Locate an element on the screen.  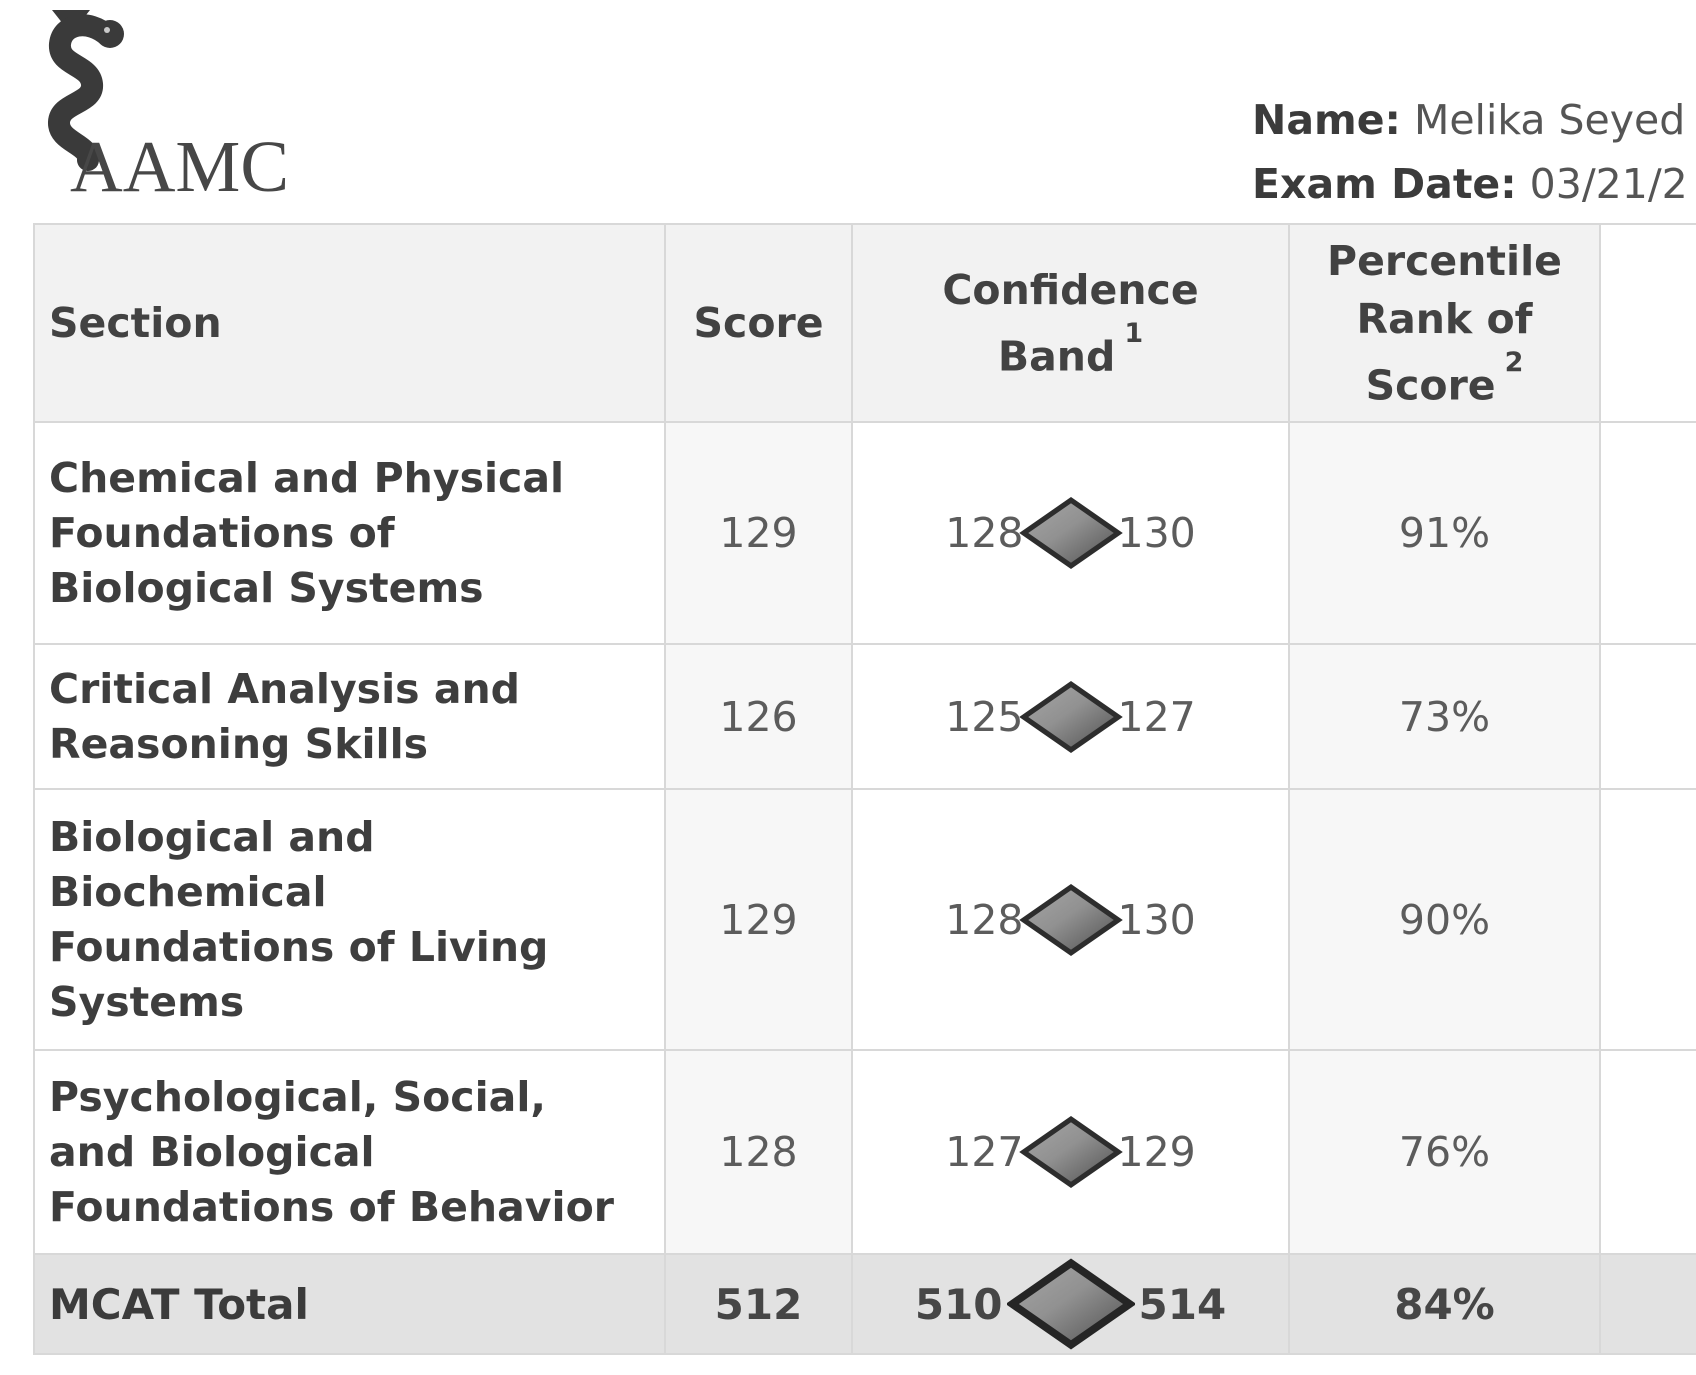
name-label: Name: is located at coordinates (1326, 120).